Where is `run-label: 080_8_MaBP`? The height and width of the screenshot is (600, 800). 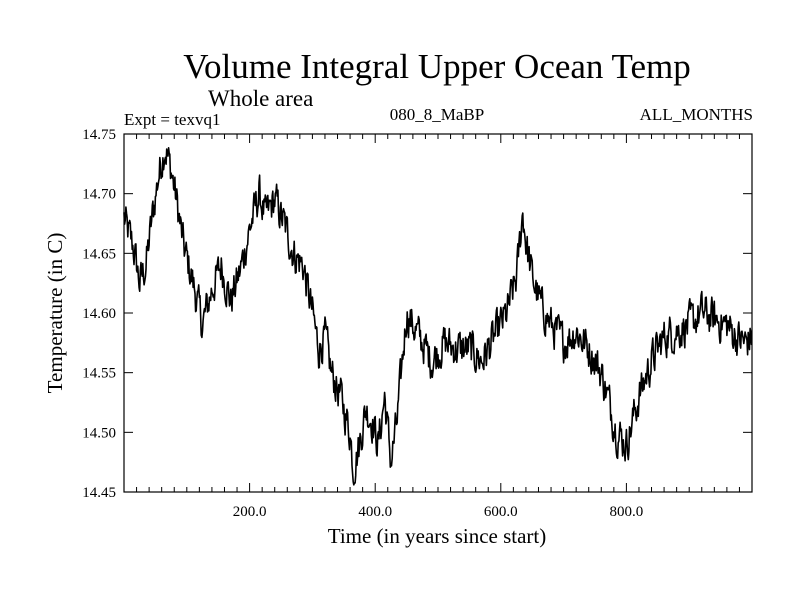 run-label: 080_8_MaBP is located at coordinates (437, 114).